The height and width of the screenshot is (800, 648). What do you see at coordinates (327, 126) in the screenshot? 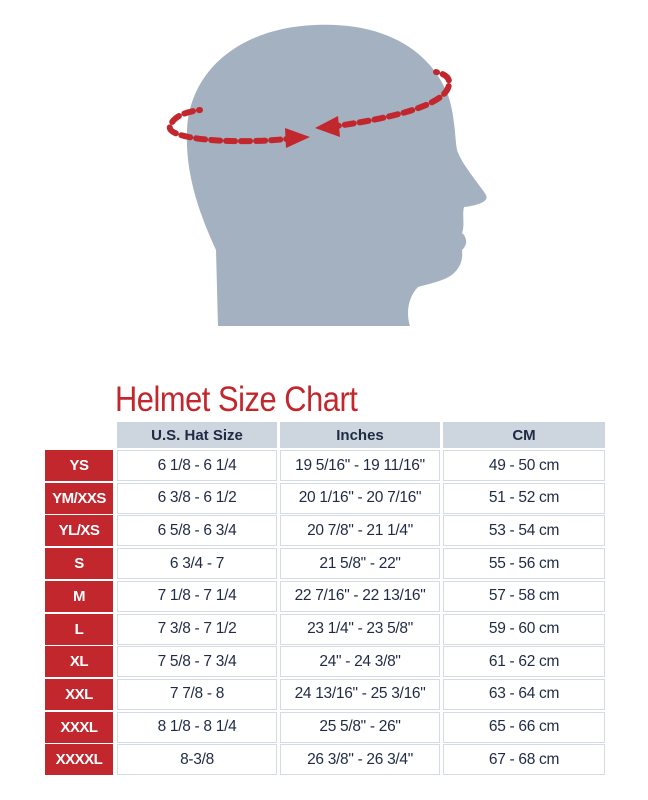
I see `arrow-left-icon` at bounding box center [327, 126].